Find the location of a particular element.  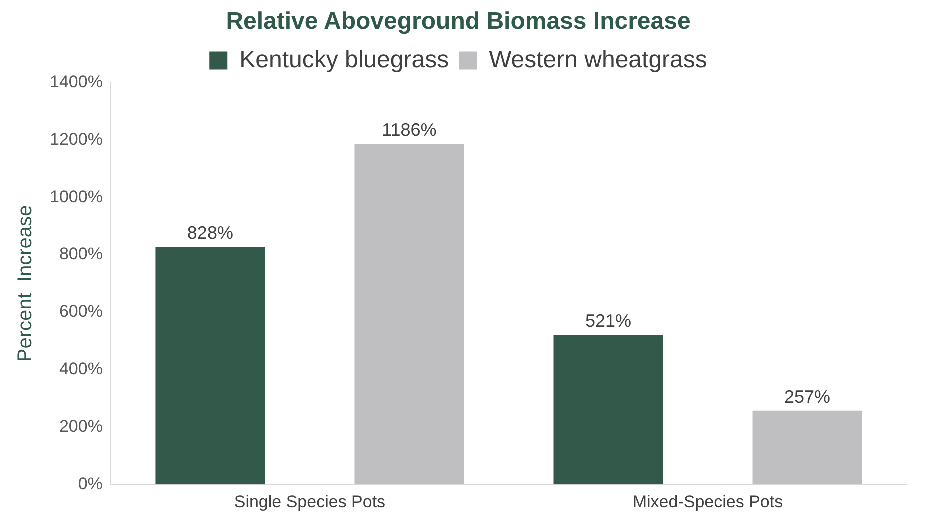

y-tick-label: 1400% is located at coordinates (76, 82).